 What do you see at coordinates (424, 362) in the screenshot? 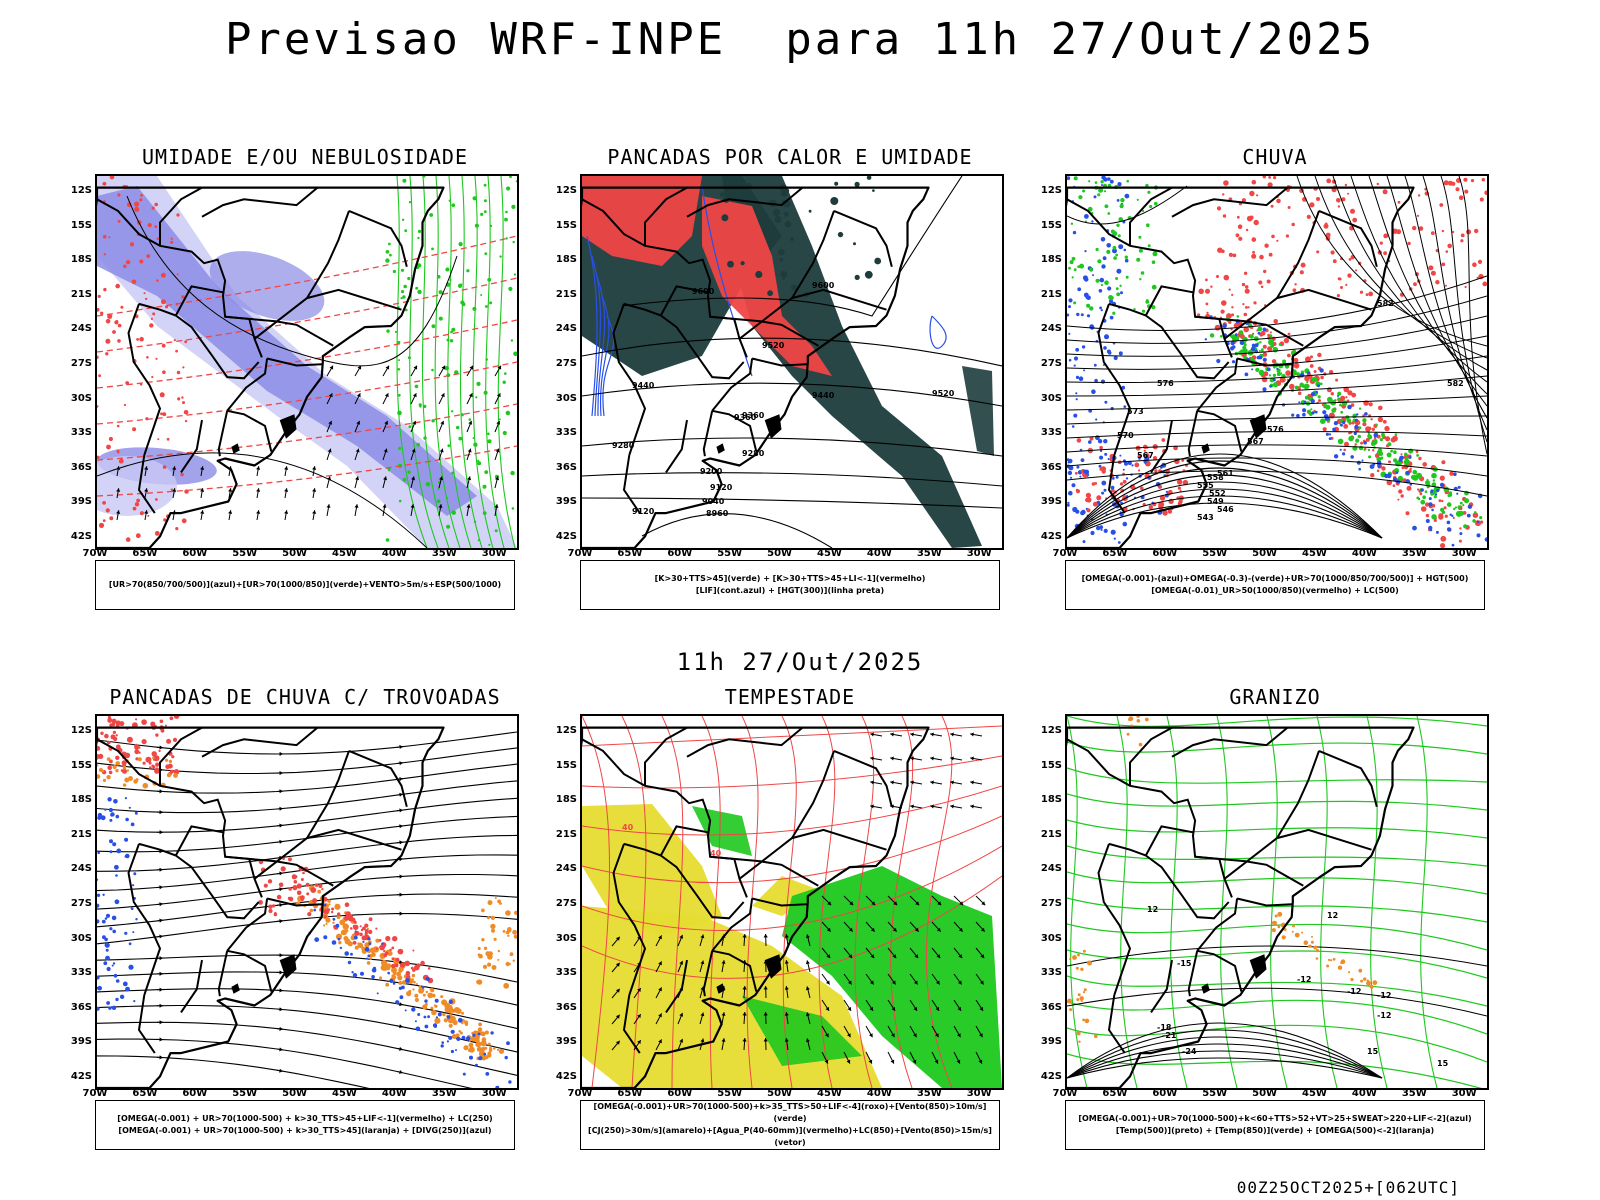
I see `green-contour` at bounding box center [424, 362].